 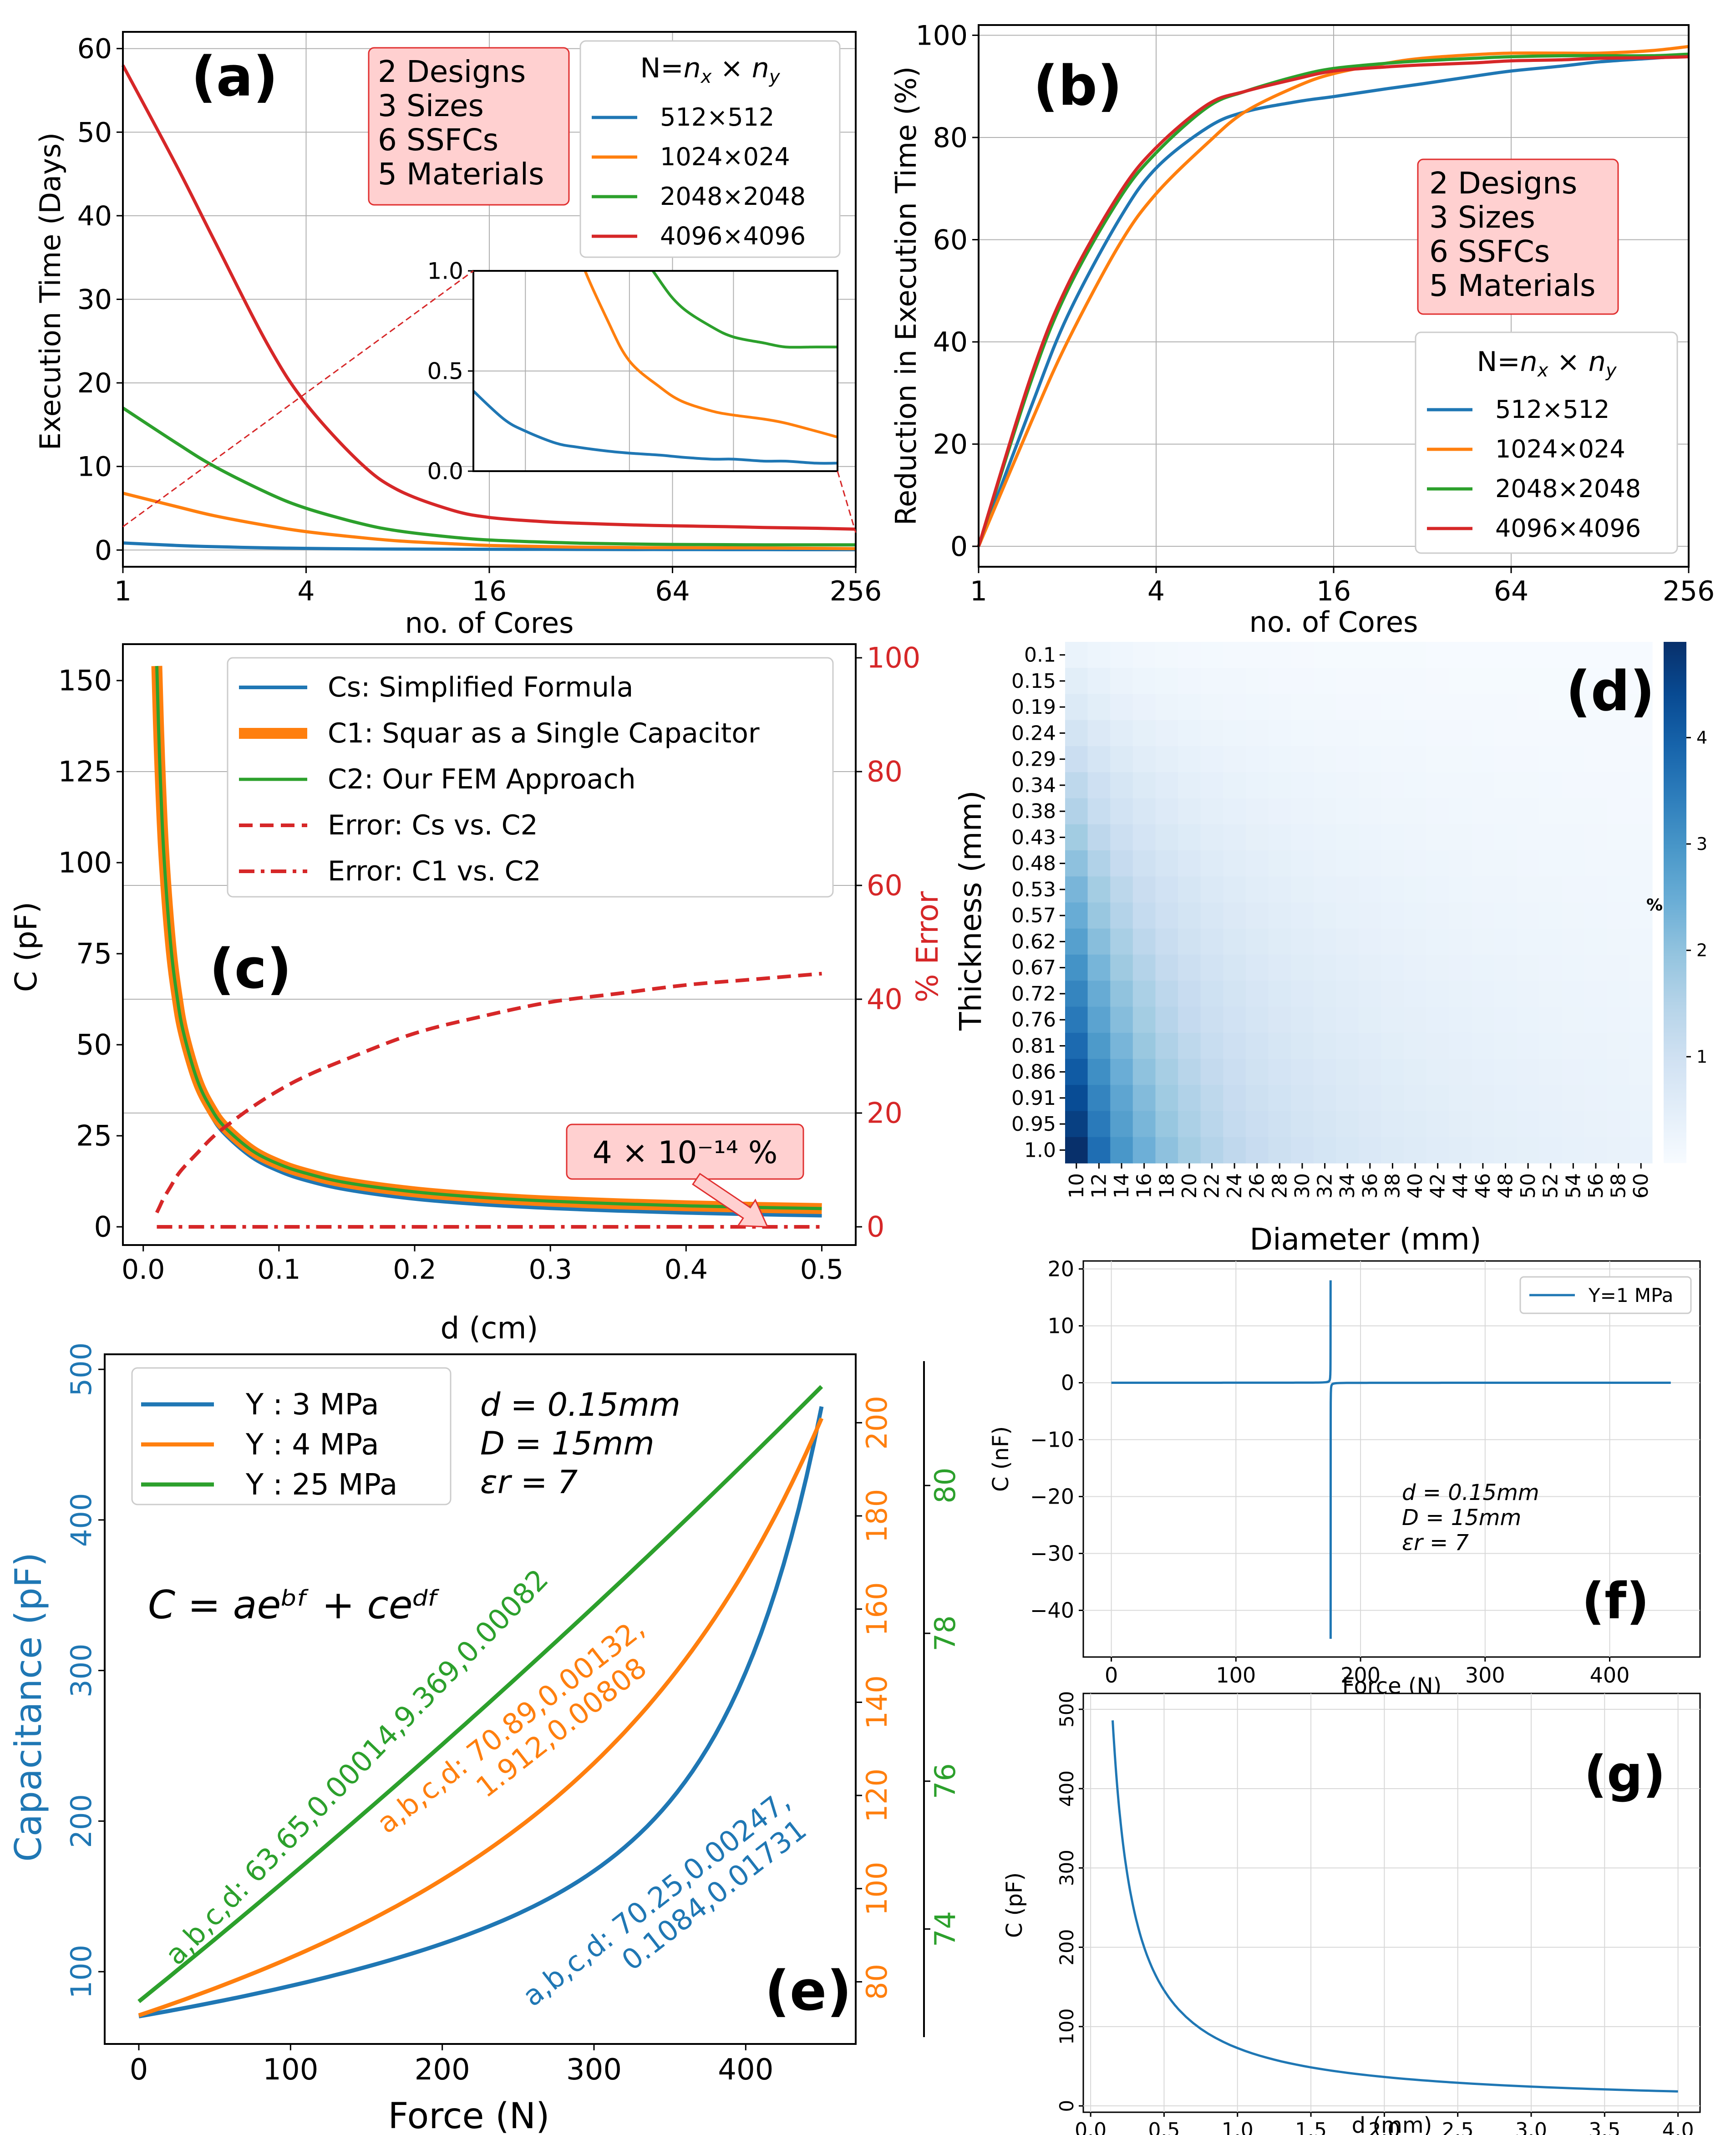 I want to click on col-label: 14, so click(x=1122, y=1186).